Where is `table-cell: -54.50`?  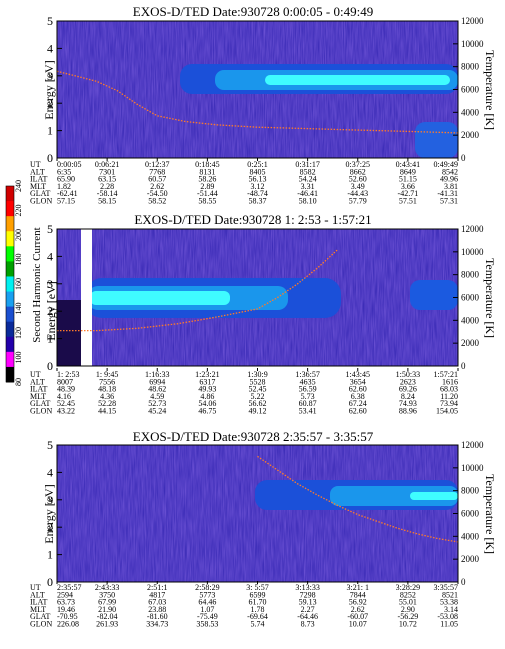
table-cell: -54.50 is located at coordinates (157, 193).